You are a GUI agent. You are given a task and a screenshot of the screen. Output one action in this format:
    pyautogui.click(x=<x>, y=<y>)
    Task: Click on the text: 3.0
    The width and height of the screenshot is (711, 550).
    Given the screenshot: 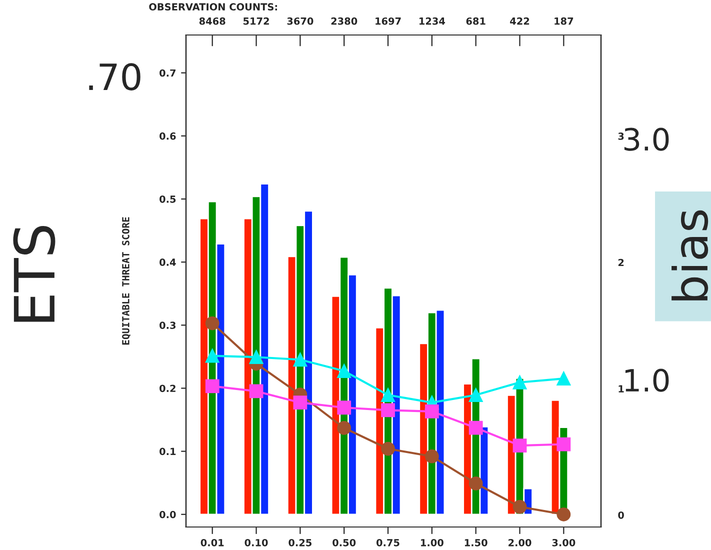 What is the action you would take?
    pyautogui.click(x=646, y=139)
    